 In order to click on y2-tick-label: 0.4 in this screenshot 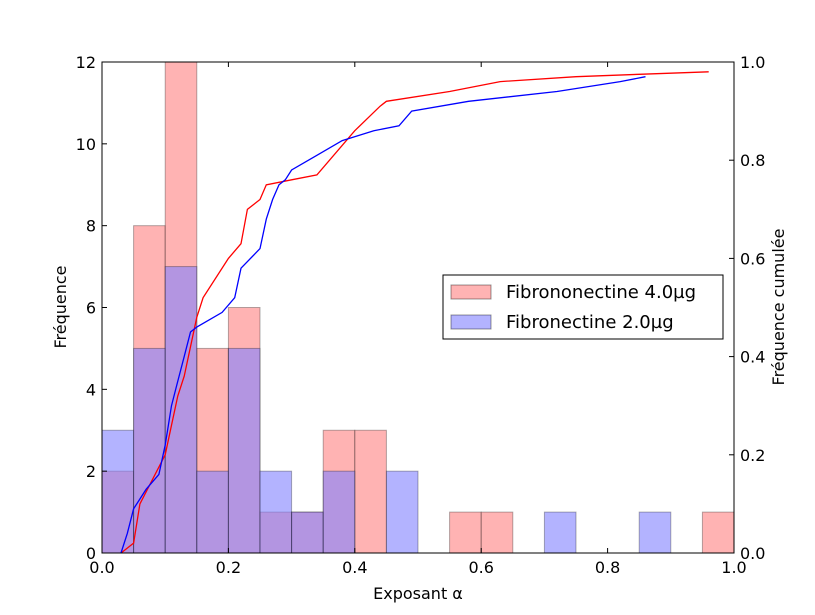, I will do `click(752, 357)`.